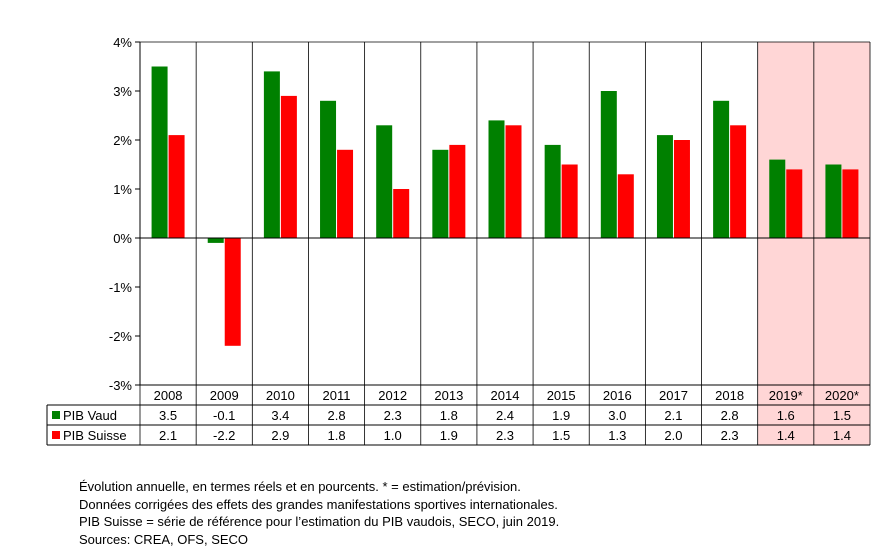 The width and height of the screenshot is (896, 559). What do you see at coordinates (224, 395) in the screenshot?
I see `category-label: 2009` at bounding box center [224, 395].